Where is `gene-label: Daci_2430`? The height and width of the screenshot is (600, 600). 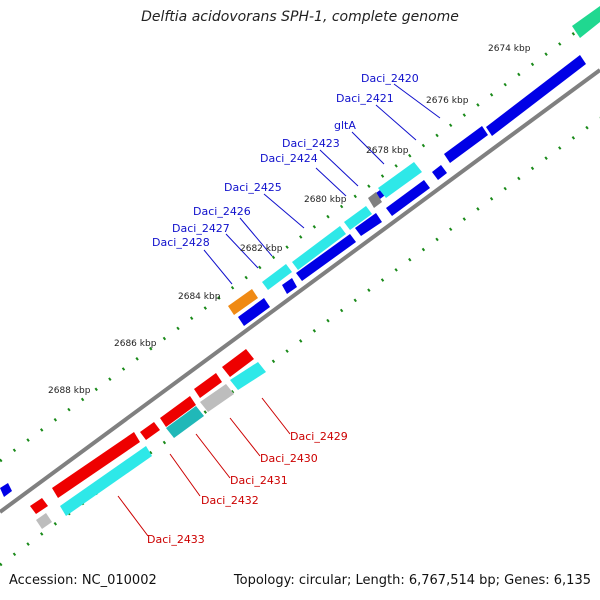 gene-label: Daci_2430 is located at coordinates (289, 458).